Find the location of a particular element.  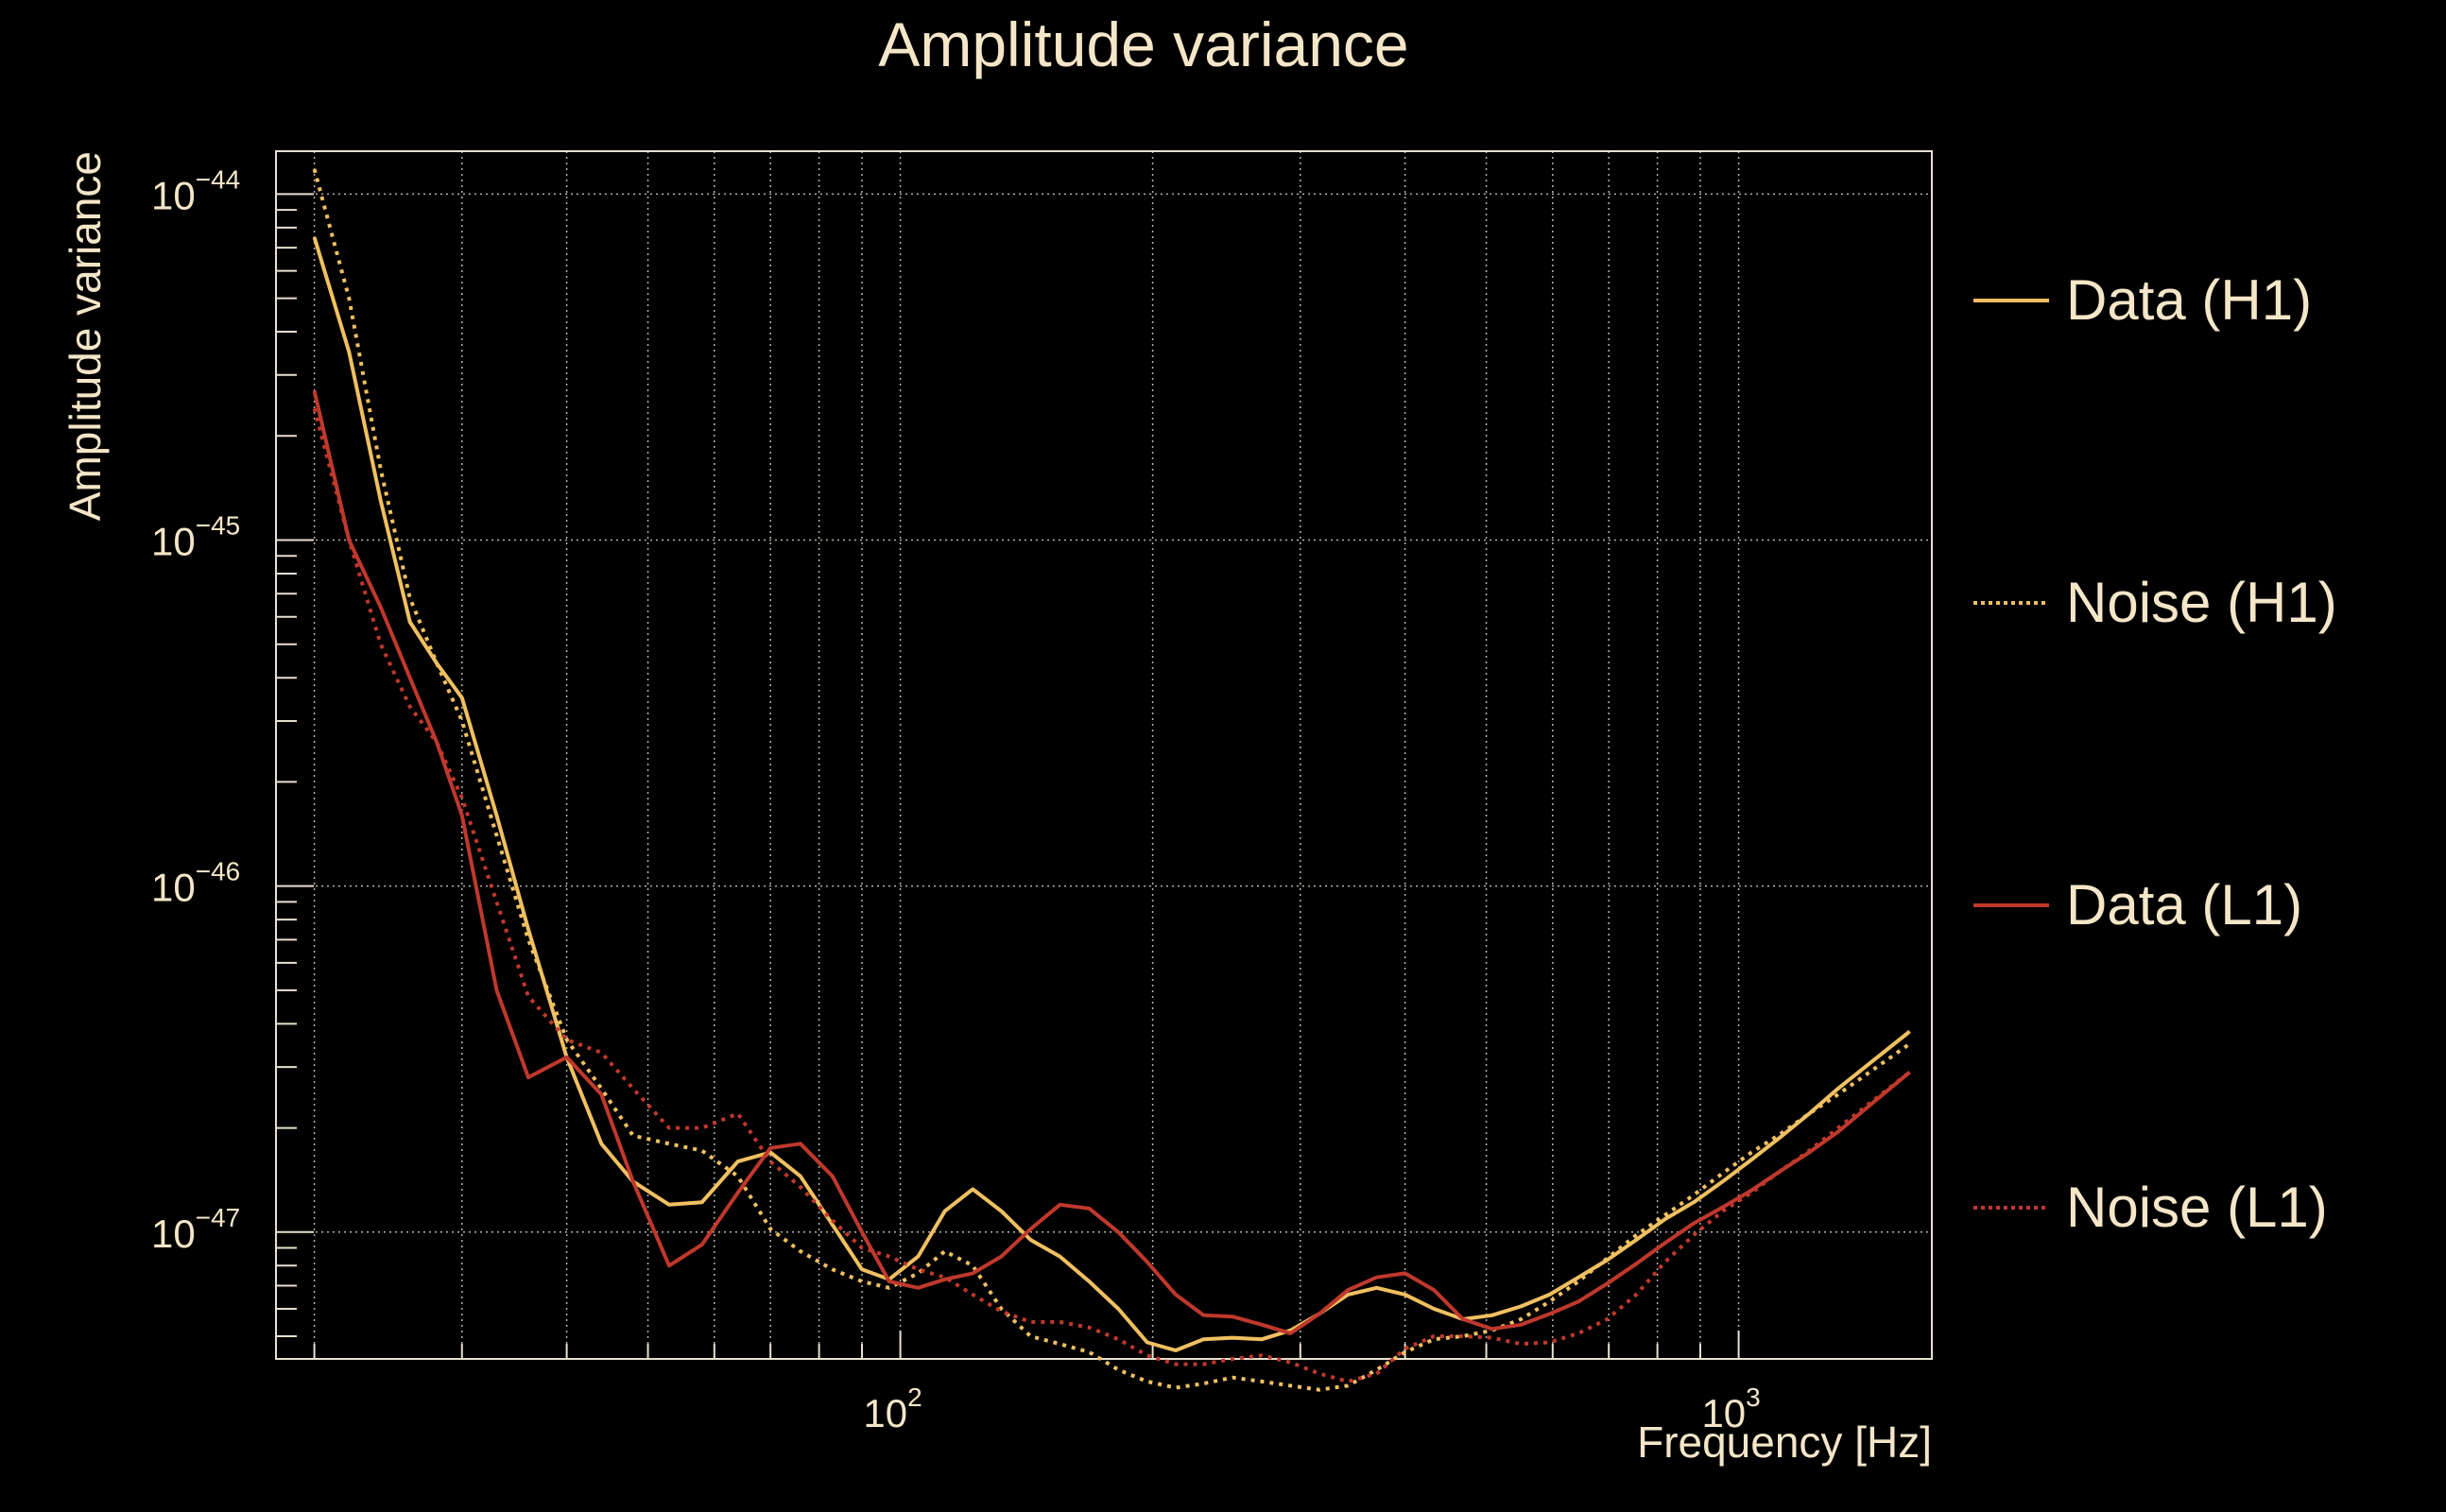

legend-label-3: Data (L1) is located at coordinates (2184, 904).